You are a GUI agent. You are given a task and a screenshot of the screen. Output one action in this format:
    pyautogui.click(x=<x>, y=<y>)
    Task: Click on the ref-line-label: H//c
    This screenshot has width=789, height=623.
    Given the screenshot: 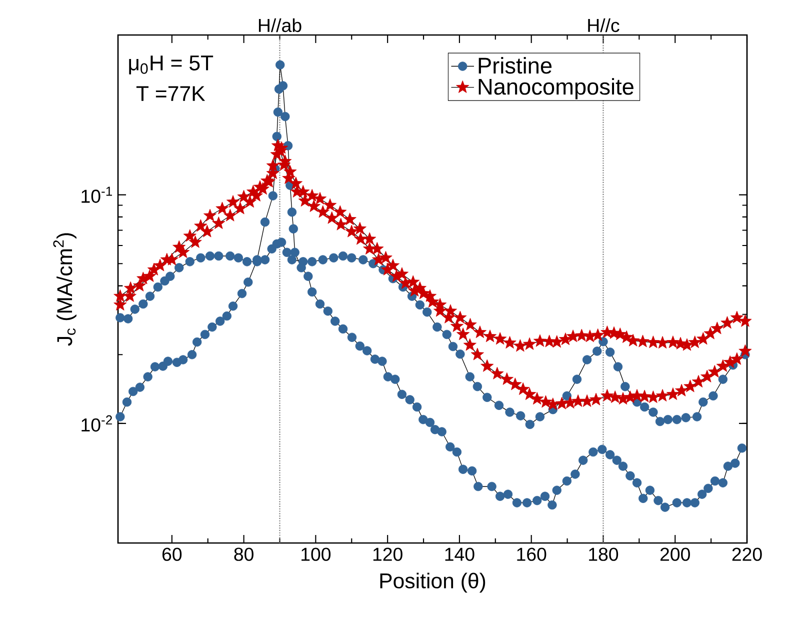 What is the action you would take?
    pyautogui.click(x=604, y=25)
    